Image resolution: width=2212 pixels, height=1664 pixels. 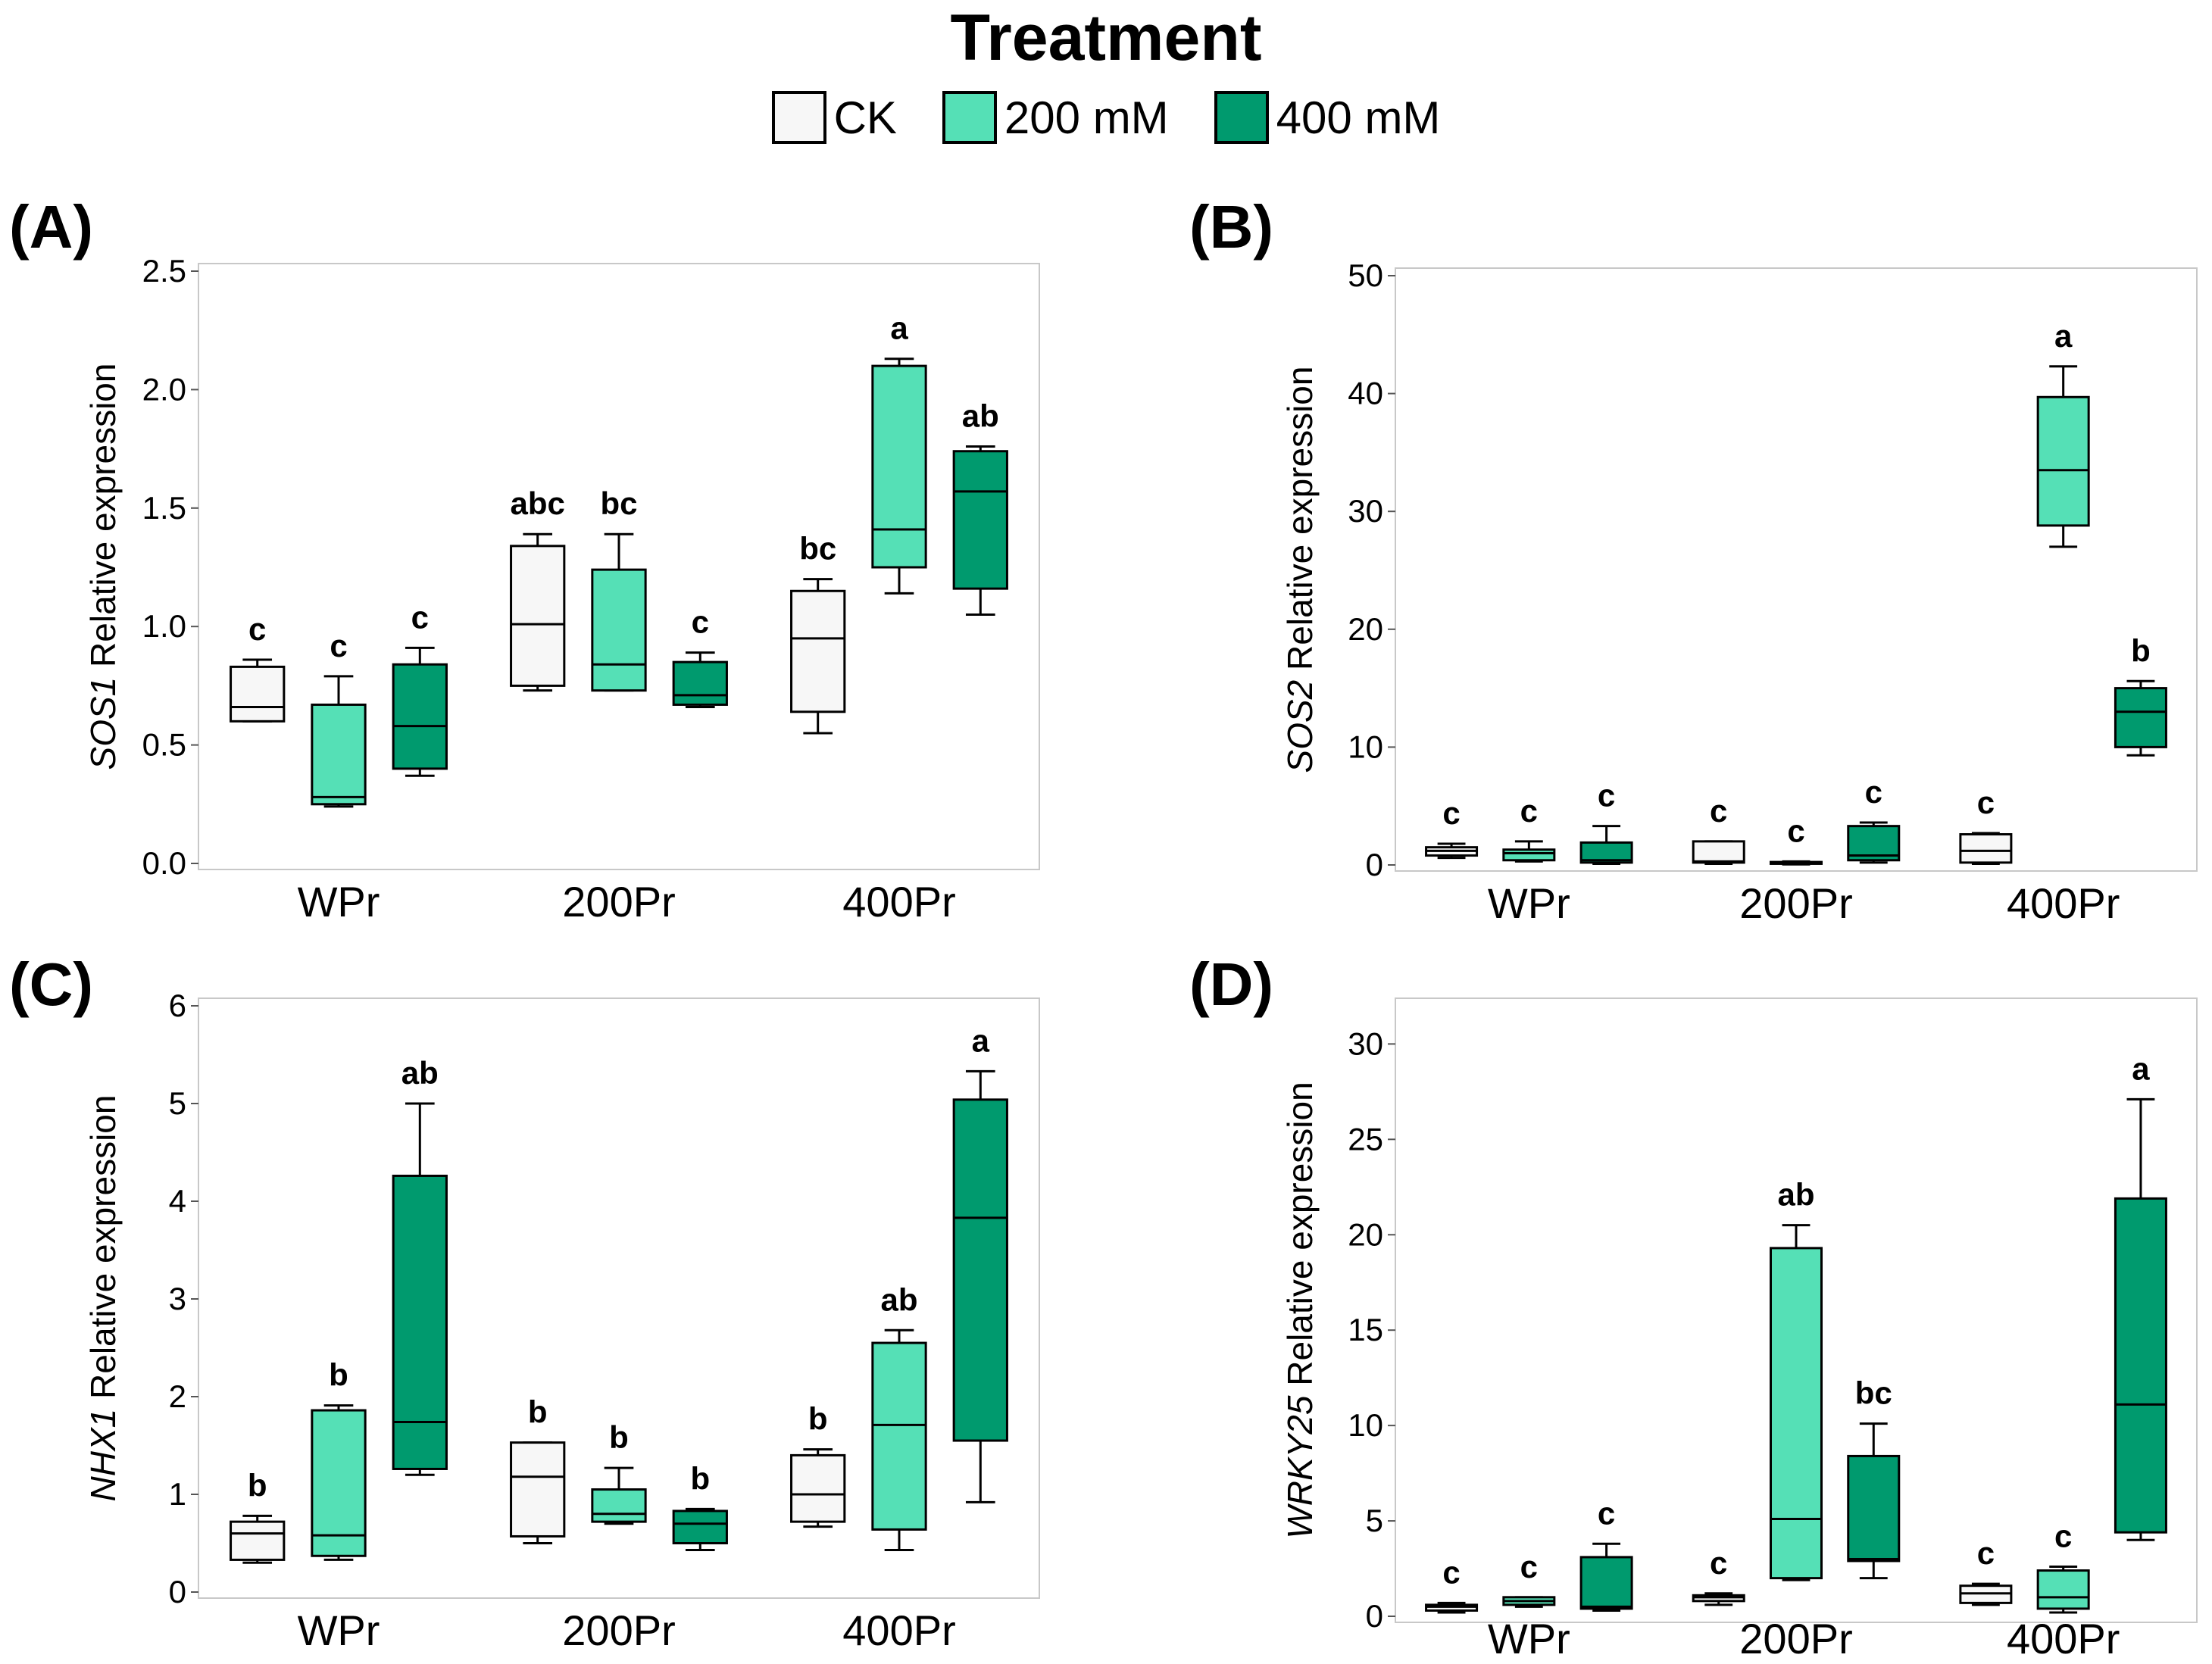 I want to click on y-axis-label: WRKY25 Relative expression, so click(x=1300, y=1310).